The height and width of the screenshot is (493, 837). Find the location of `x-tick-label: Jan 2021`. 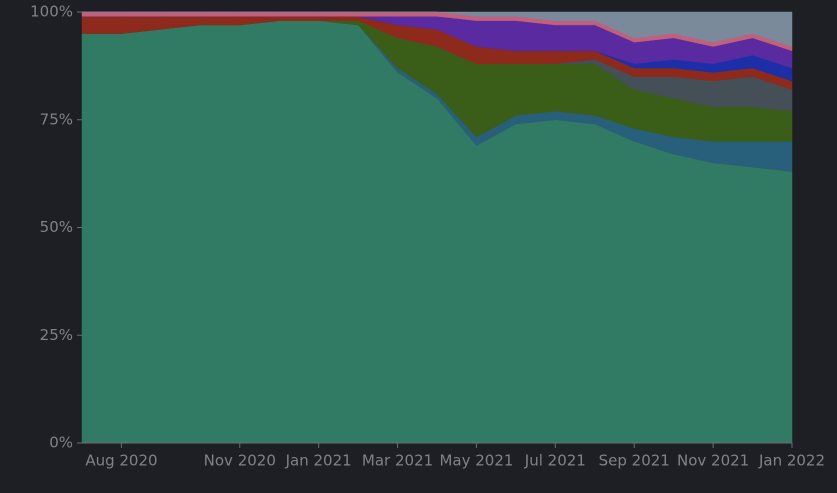

x-tick-label: Jan 2021 is located at coordinates (318, 461).